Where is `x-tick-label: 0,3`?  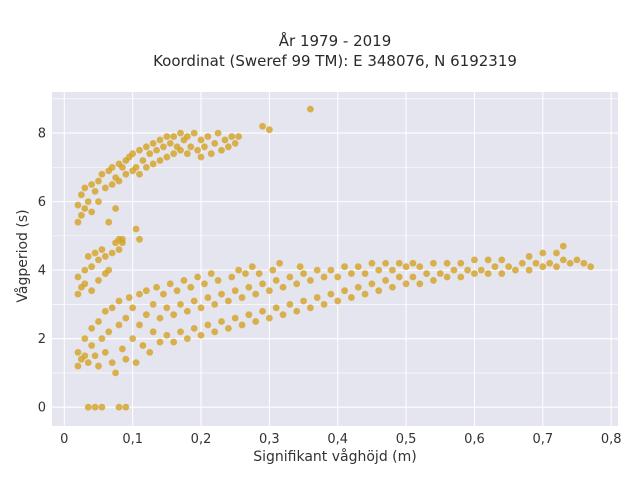
x-tick-label: 0,3 is located at coordinates (269, 439).